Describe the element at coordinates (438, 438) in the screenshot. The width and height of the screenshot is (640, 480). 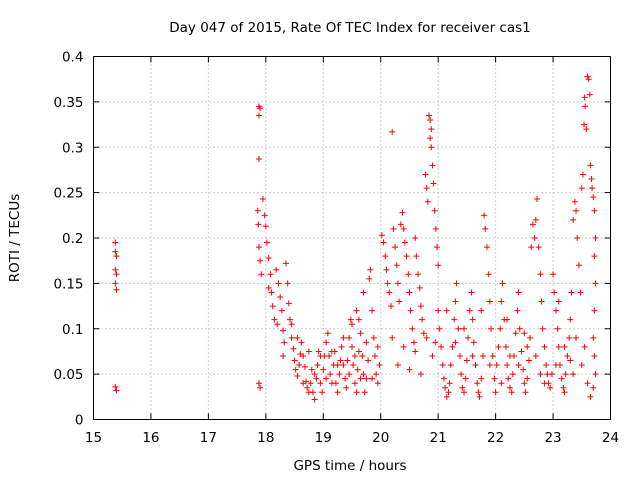
I see `x-tick-label: 21` at that location.